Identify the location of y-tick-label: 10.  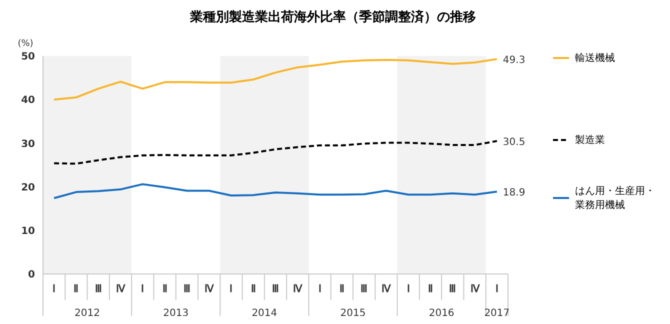
(28, 231).